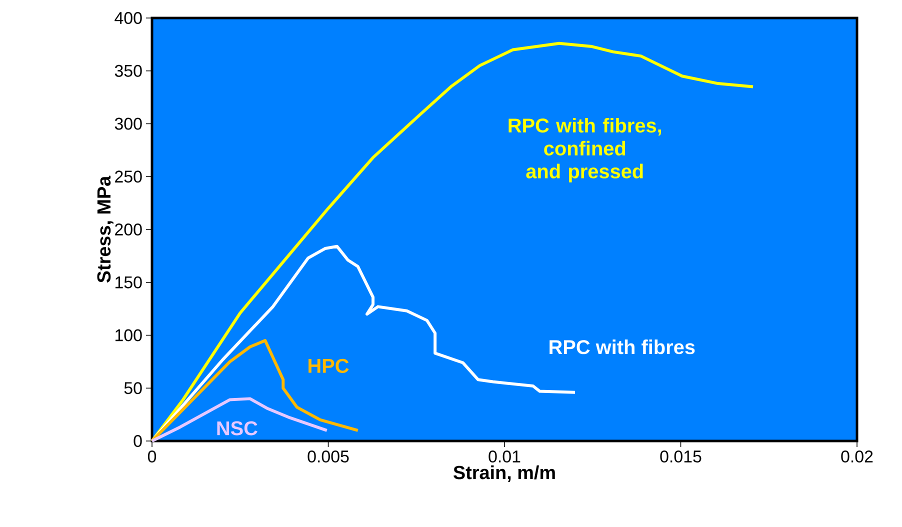 Image resolution: width=902 pixels, height=527 pixels. Describe the element at coordinates (328, 456) in the screenshot. I see `x-tick-label: 0.005` at that location.